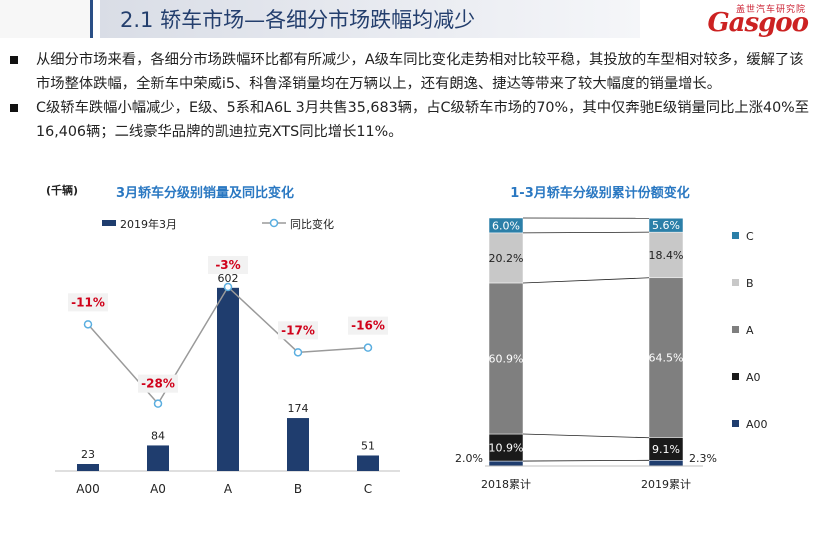 The height and width of the screenshot is (555, 820). Describe the element at coordinates (368, 489) in the screenshot. I see `x-tick-label: C` at that location.